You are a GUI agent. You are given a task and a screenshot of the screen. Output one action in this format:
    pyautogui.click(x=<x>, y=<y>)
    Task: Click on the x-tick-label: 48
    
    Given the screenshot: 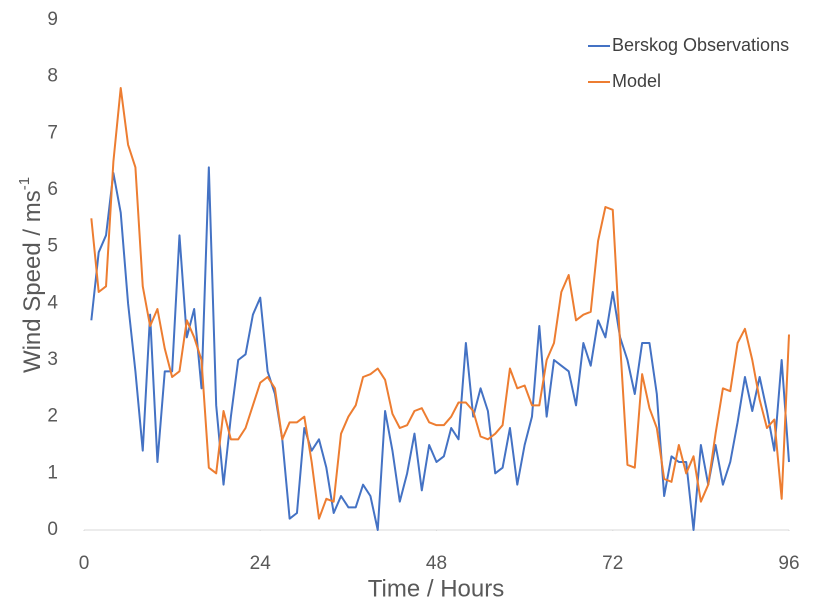 What is the action you would take?
    pyautogui.click(x=436, y=563)
    